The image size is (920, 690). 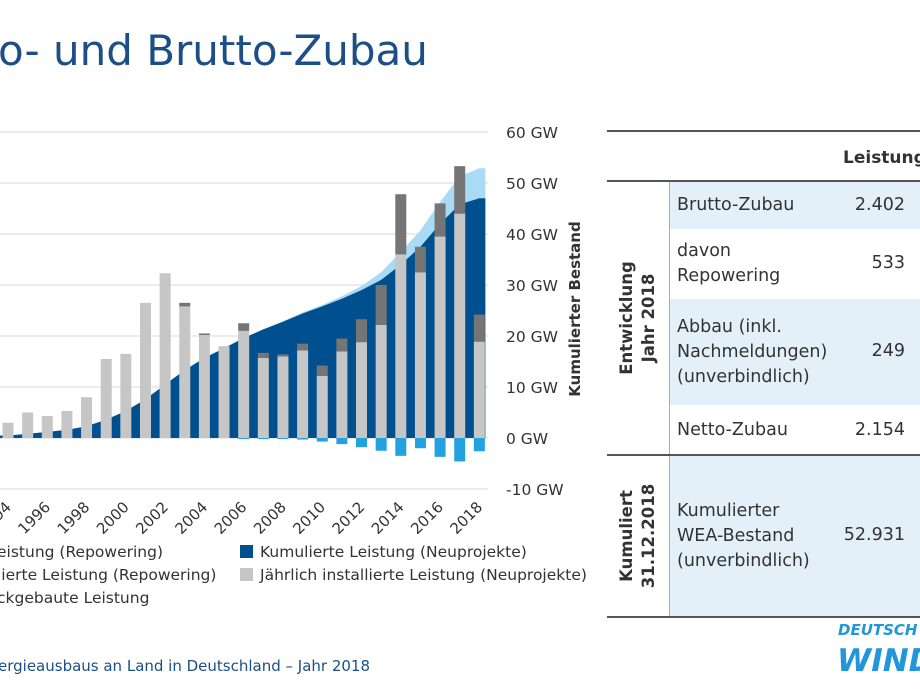 I want to click on bar-annual-neuprojekte-2013, so click(x=381, y=381).